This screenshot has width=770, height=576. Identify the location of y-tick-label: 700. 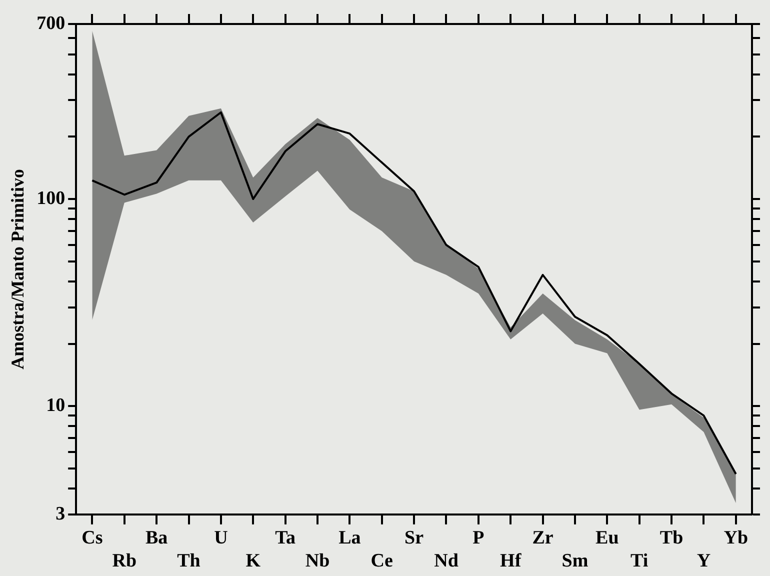
(51, 23).